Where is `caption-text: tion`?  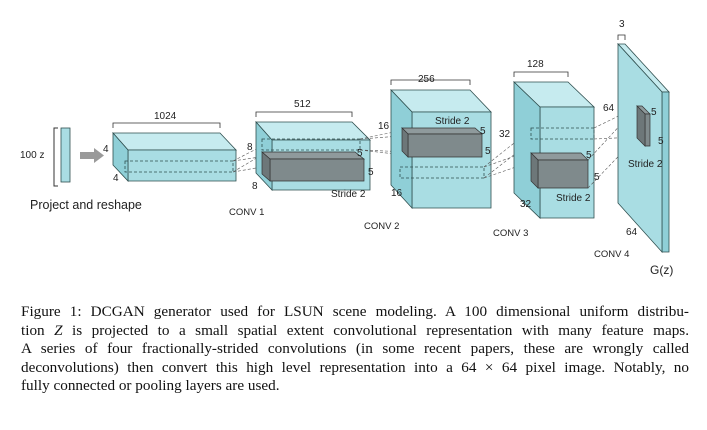 caption-text: tion is located at coordinates (38, 330).